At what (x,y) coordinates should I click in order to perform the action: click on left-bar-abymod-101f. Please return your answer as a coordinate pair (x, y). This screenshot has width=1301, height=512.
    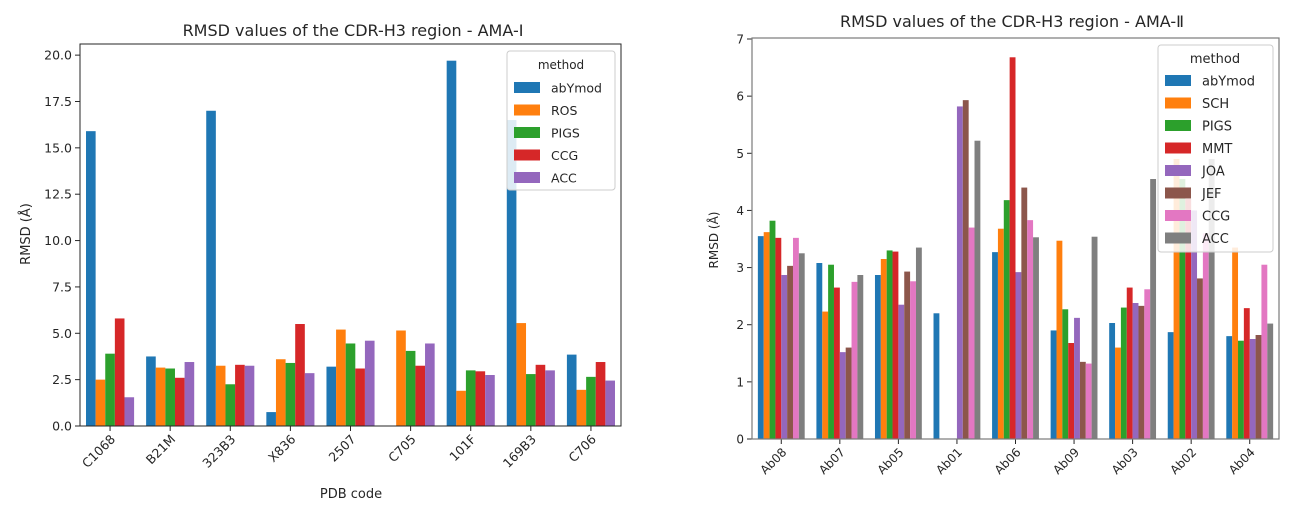
    Looking at the image, I should click on (451, 243).